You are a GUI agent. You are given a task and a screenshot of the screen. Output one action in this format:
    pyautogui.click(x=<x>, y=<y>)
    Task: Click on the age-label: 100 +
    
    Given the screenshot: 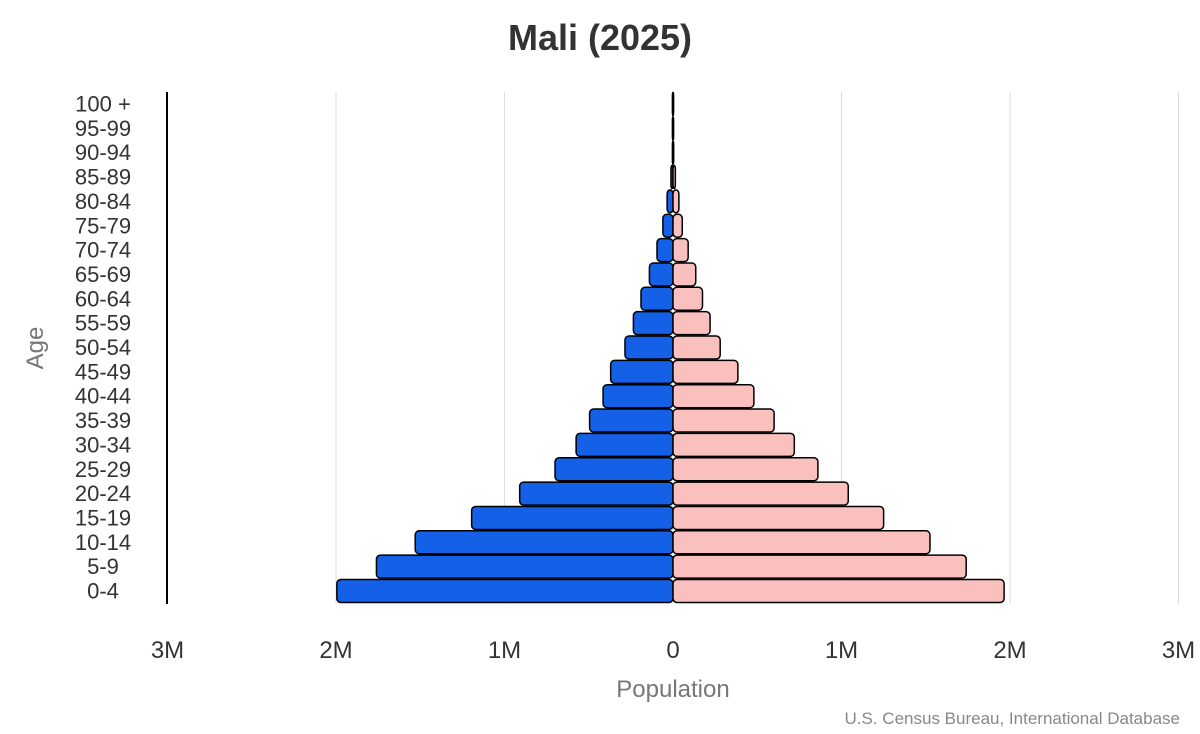 What is the action you would take?
    pyautogui.click(x=103, y=104)
    